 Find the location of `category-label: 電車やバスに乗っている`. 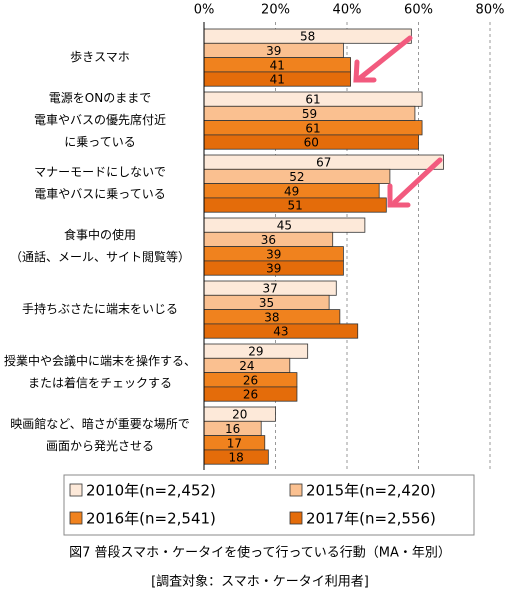

category-label: 電車やバスに乗っている is located at coordinates (99, 194).